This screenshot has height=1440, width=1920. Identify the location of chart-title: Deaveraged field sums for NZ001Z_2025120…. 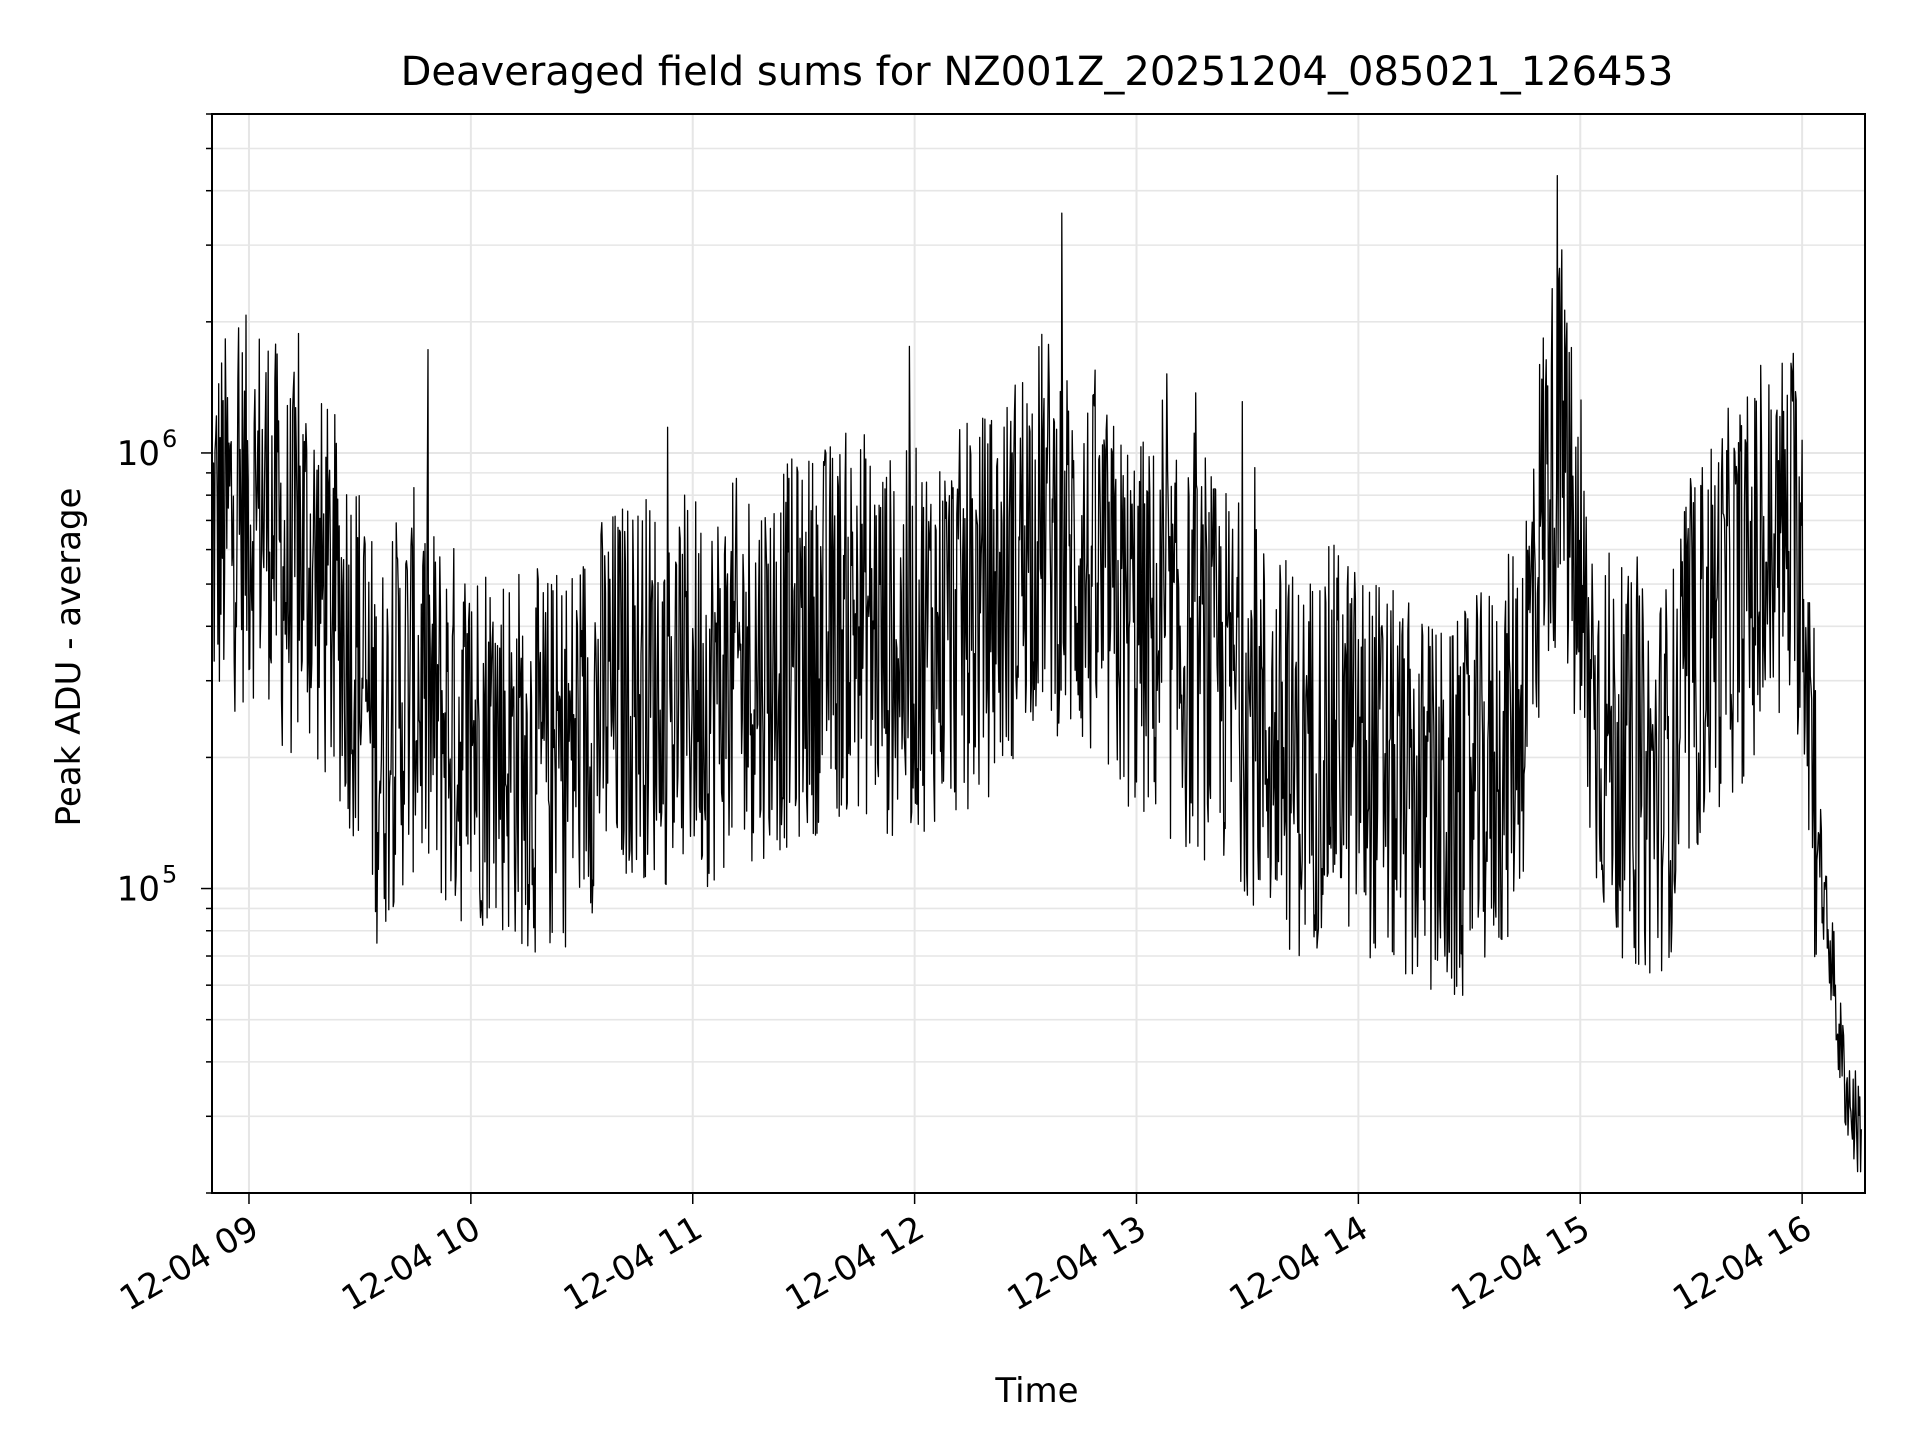
(1037, 72).